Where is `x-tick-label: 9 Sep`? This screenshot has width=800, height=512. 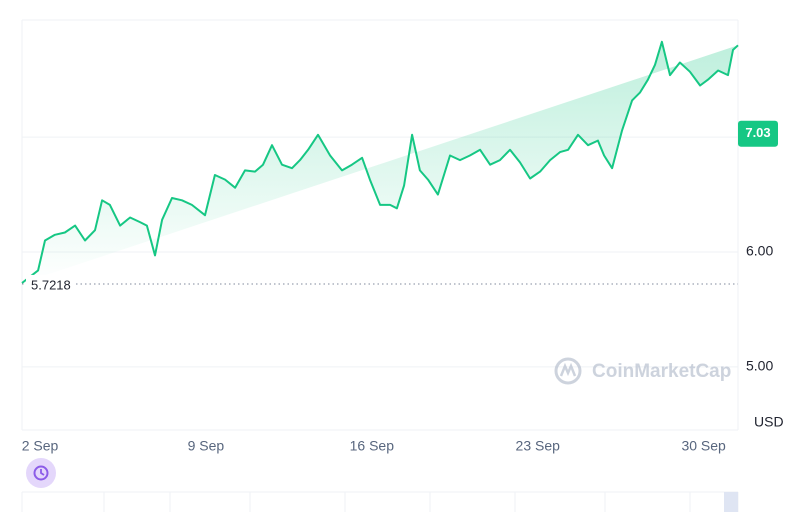
x-tick-label: 9 Sep is located at coordinates (206, 446).